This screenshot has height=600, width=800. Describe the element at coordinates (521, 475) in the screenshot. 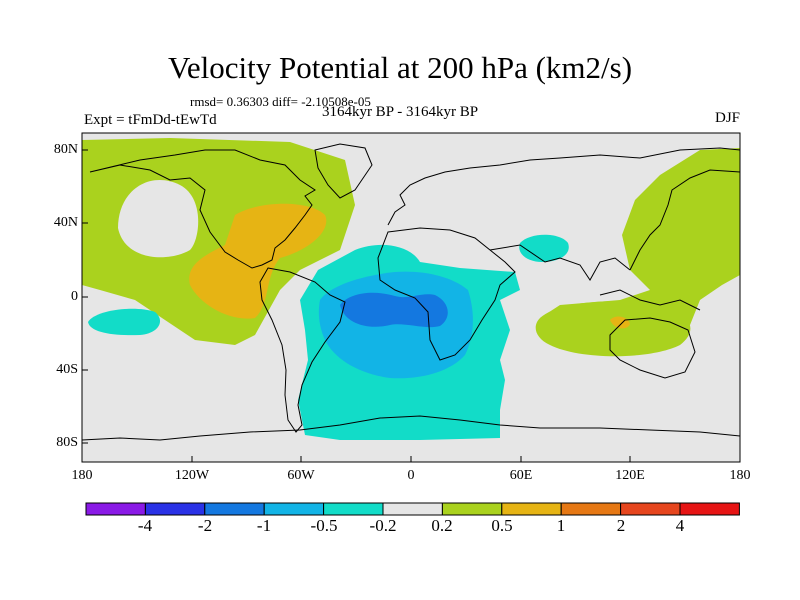

I see `lon-label-60e: 60E` at that location.